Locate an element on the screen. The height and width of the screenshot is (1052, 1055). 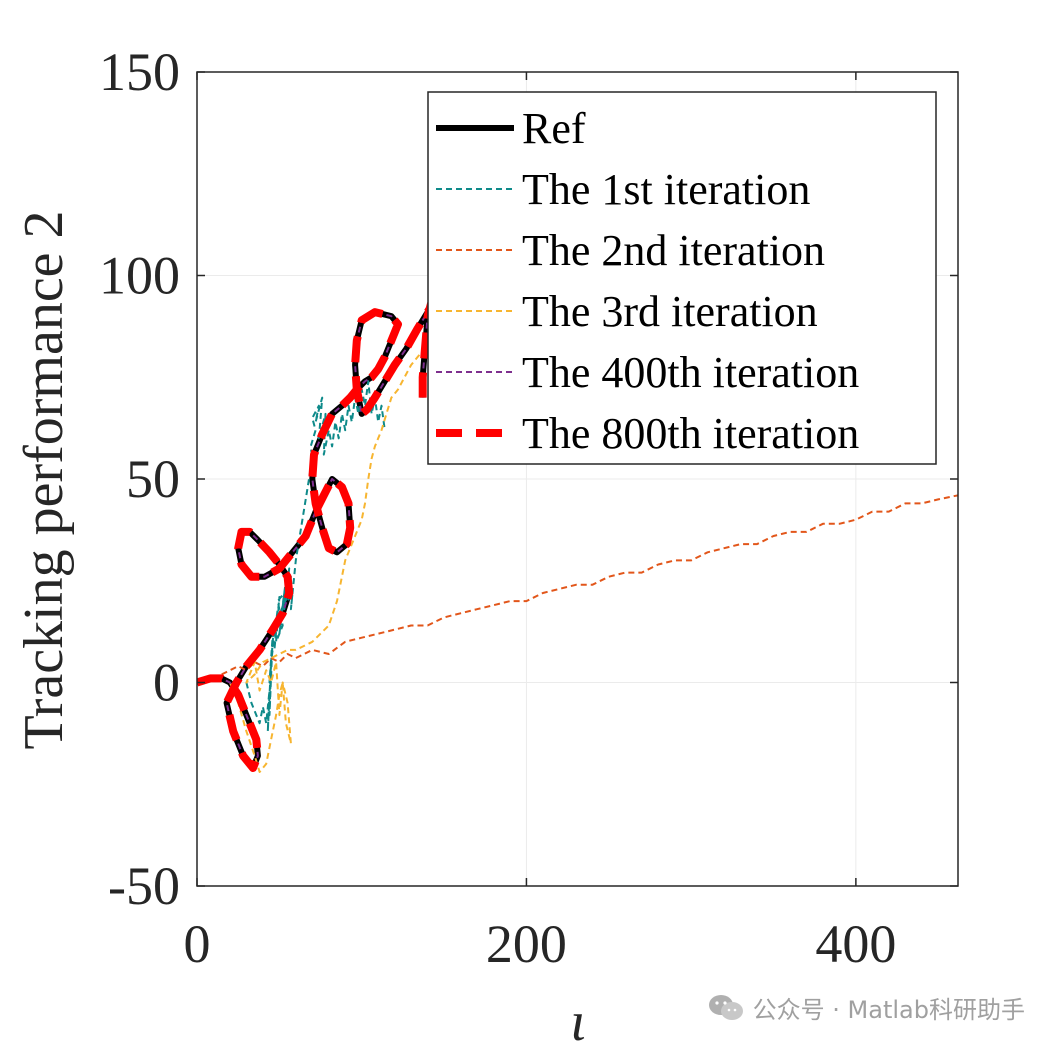
x-axis-label: ι is located at coordinates (578, 1021).